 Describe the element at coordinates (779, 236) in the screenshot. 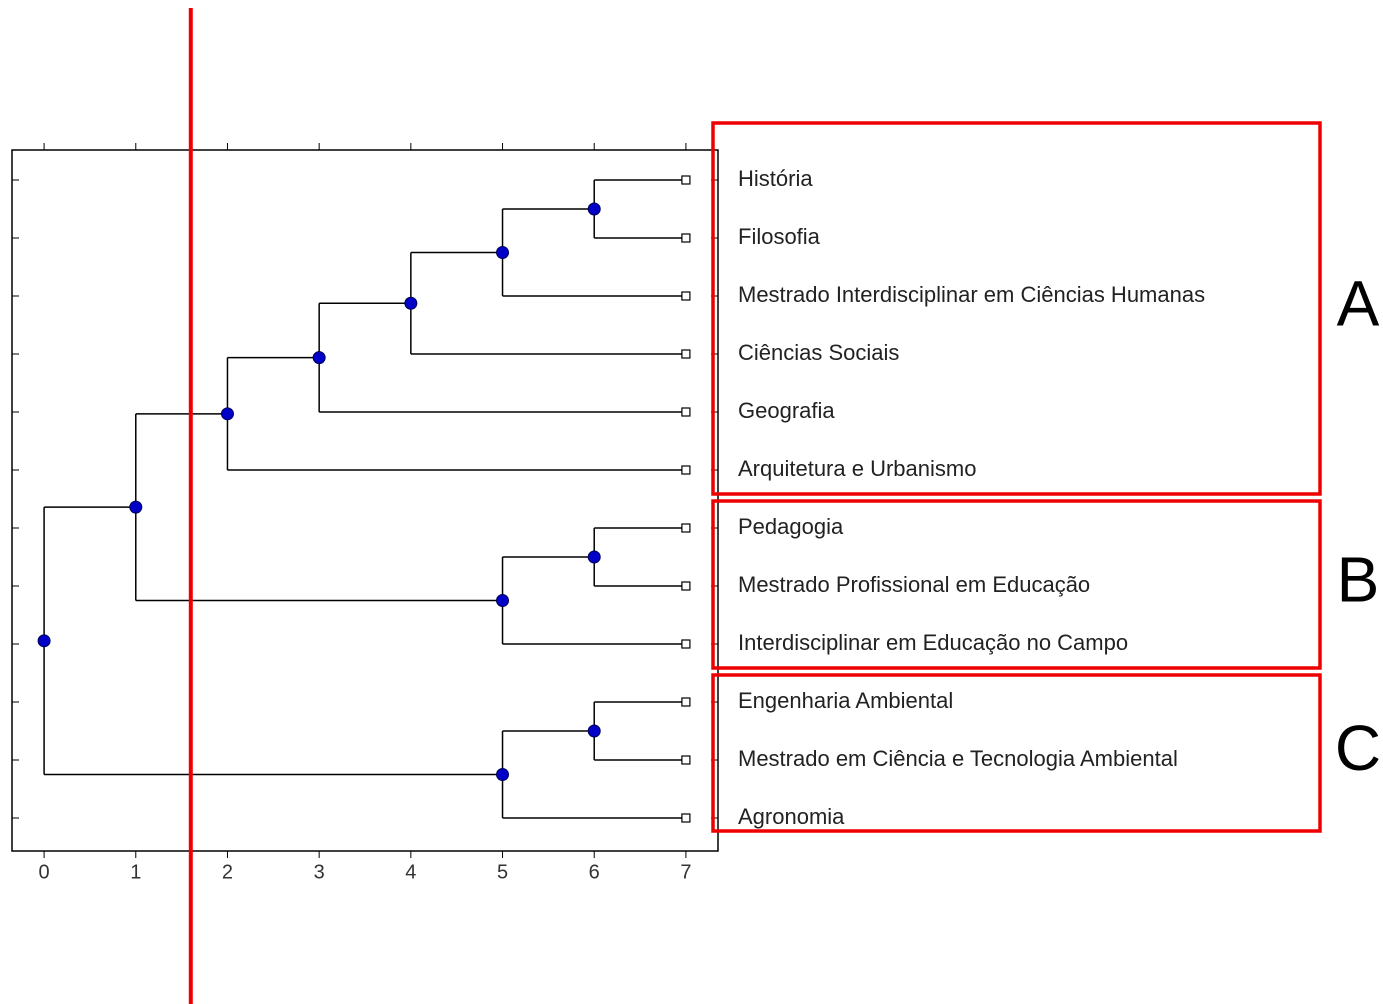

I see `leaf-label: Filosofia` at that location.